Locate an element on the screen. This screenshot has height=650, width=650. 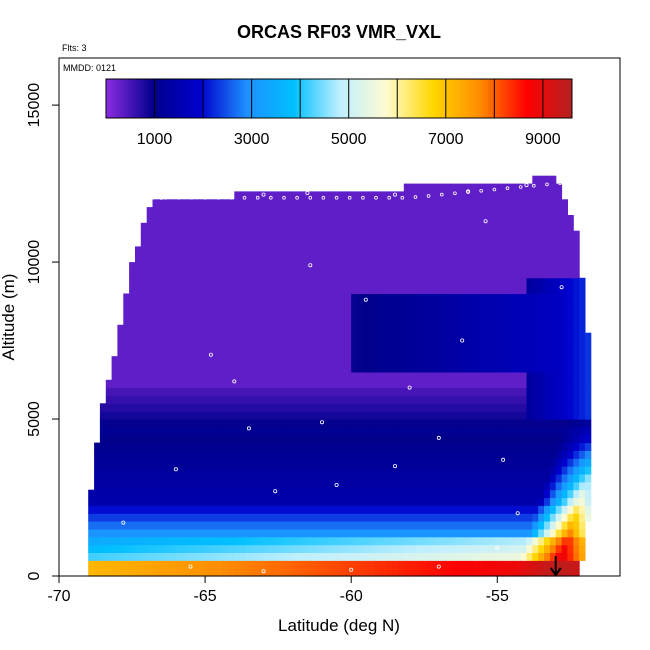
colorbar-tick-label: 9000 is located at coordinates (543, 139).